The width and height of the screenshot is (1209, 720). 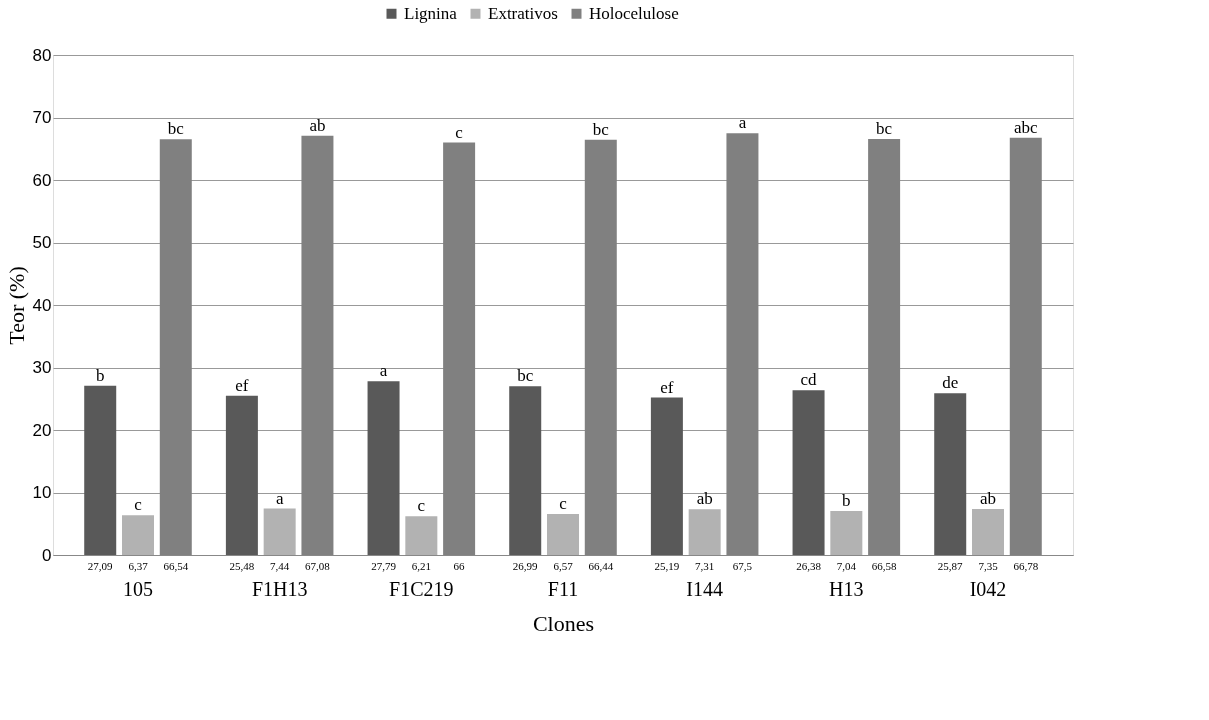 I want to click on x-tick-label: I042, so click(x=988, y=588).